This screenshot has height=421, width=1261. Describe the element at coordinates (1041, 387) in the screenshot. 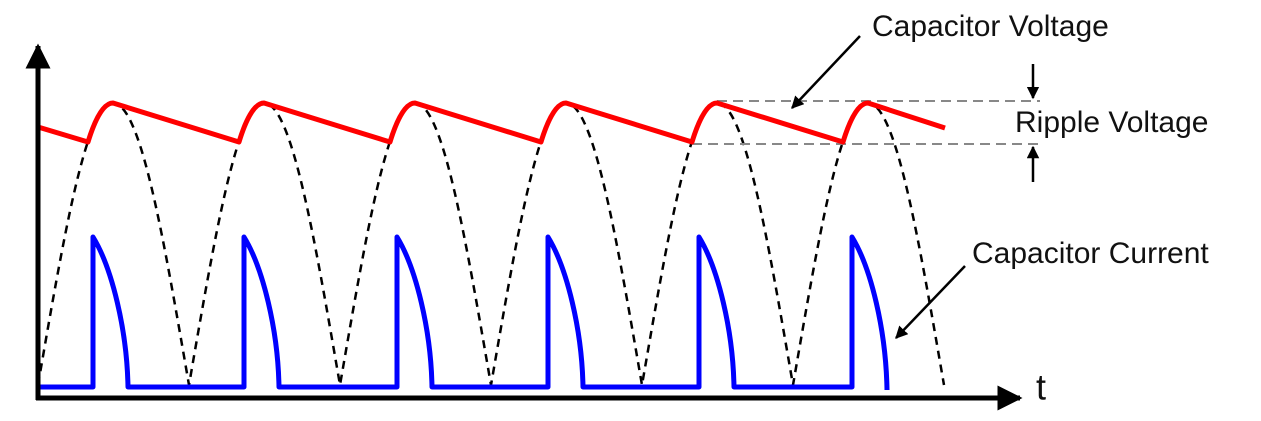

I see `axis-label: t` at that location.